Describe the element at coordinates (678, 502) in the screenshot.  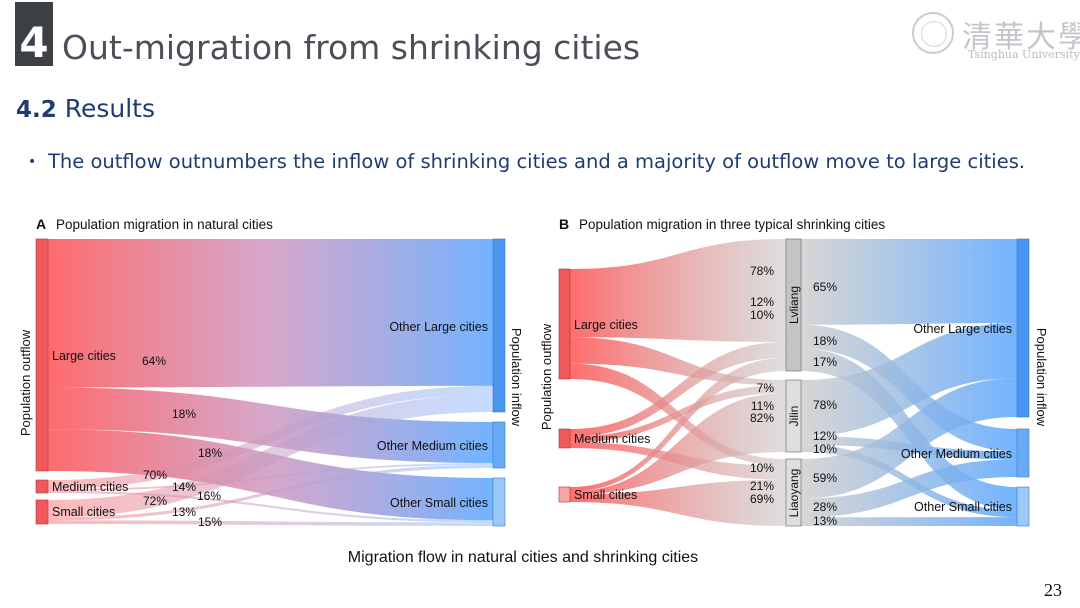
I see `flow-small-cities-to-liaoyang` at that location.